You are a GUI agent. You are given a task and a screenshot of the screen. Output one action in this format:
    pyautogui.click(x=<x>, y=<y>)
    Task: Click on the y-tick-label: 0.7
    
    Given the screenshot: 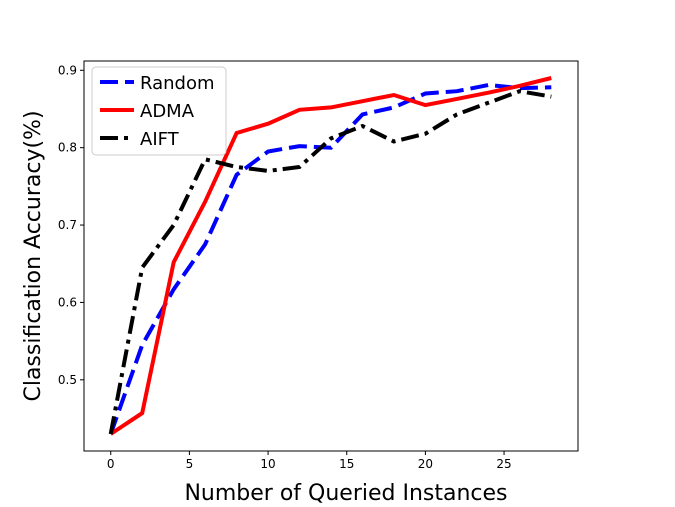 What is the action you would take?
    pyautogui.click(x=67, y=225)
    